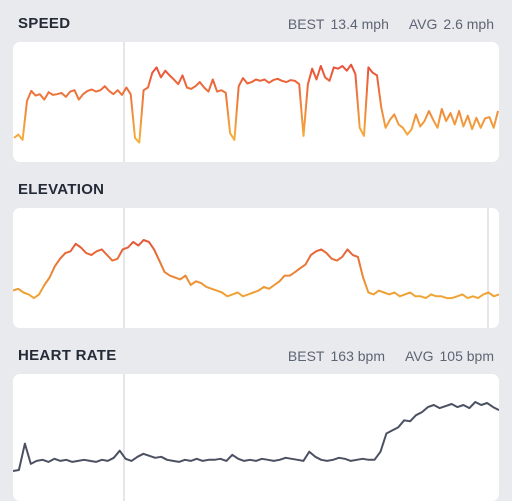  What do you see at coordinates (256, 191) in the screenshot?
I see `elevation-header: ELEVATION` at bounding box center [256, 191].